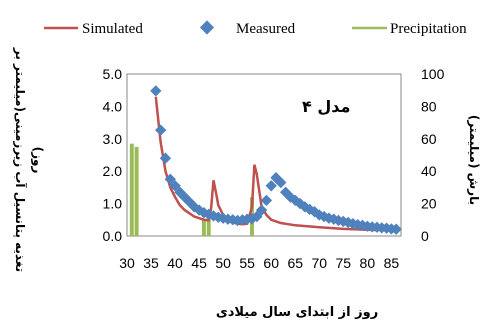 The image size is (487, 322). What do you see at coordinates (223, 263) in the screenshot?
I see `x-tick-label: 50` at bounding box center [223, 263].